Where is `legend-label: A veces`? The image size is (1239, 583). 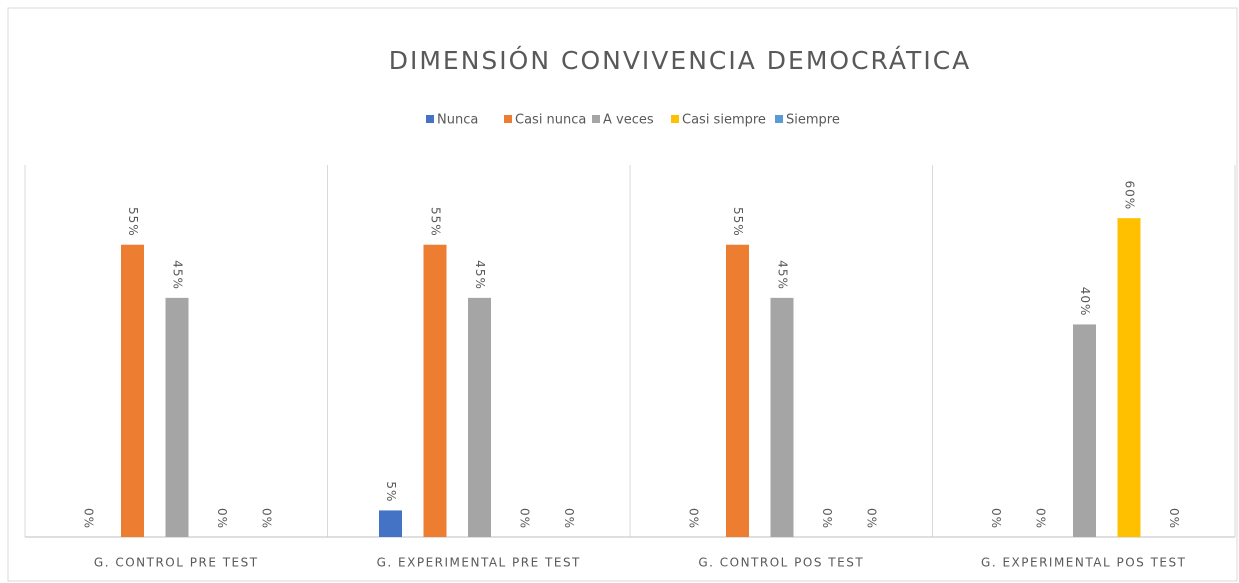
legend-label: A veces is located at coordinates (628, 120).